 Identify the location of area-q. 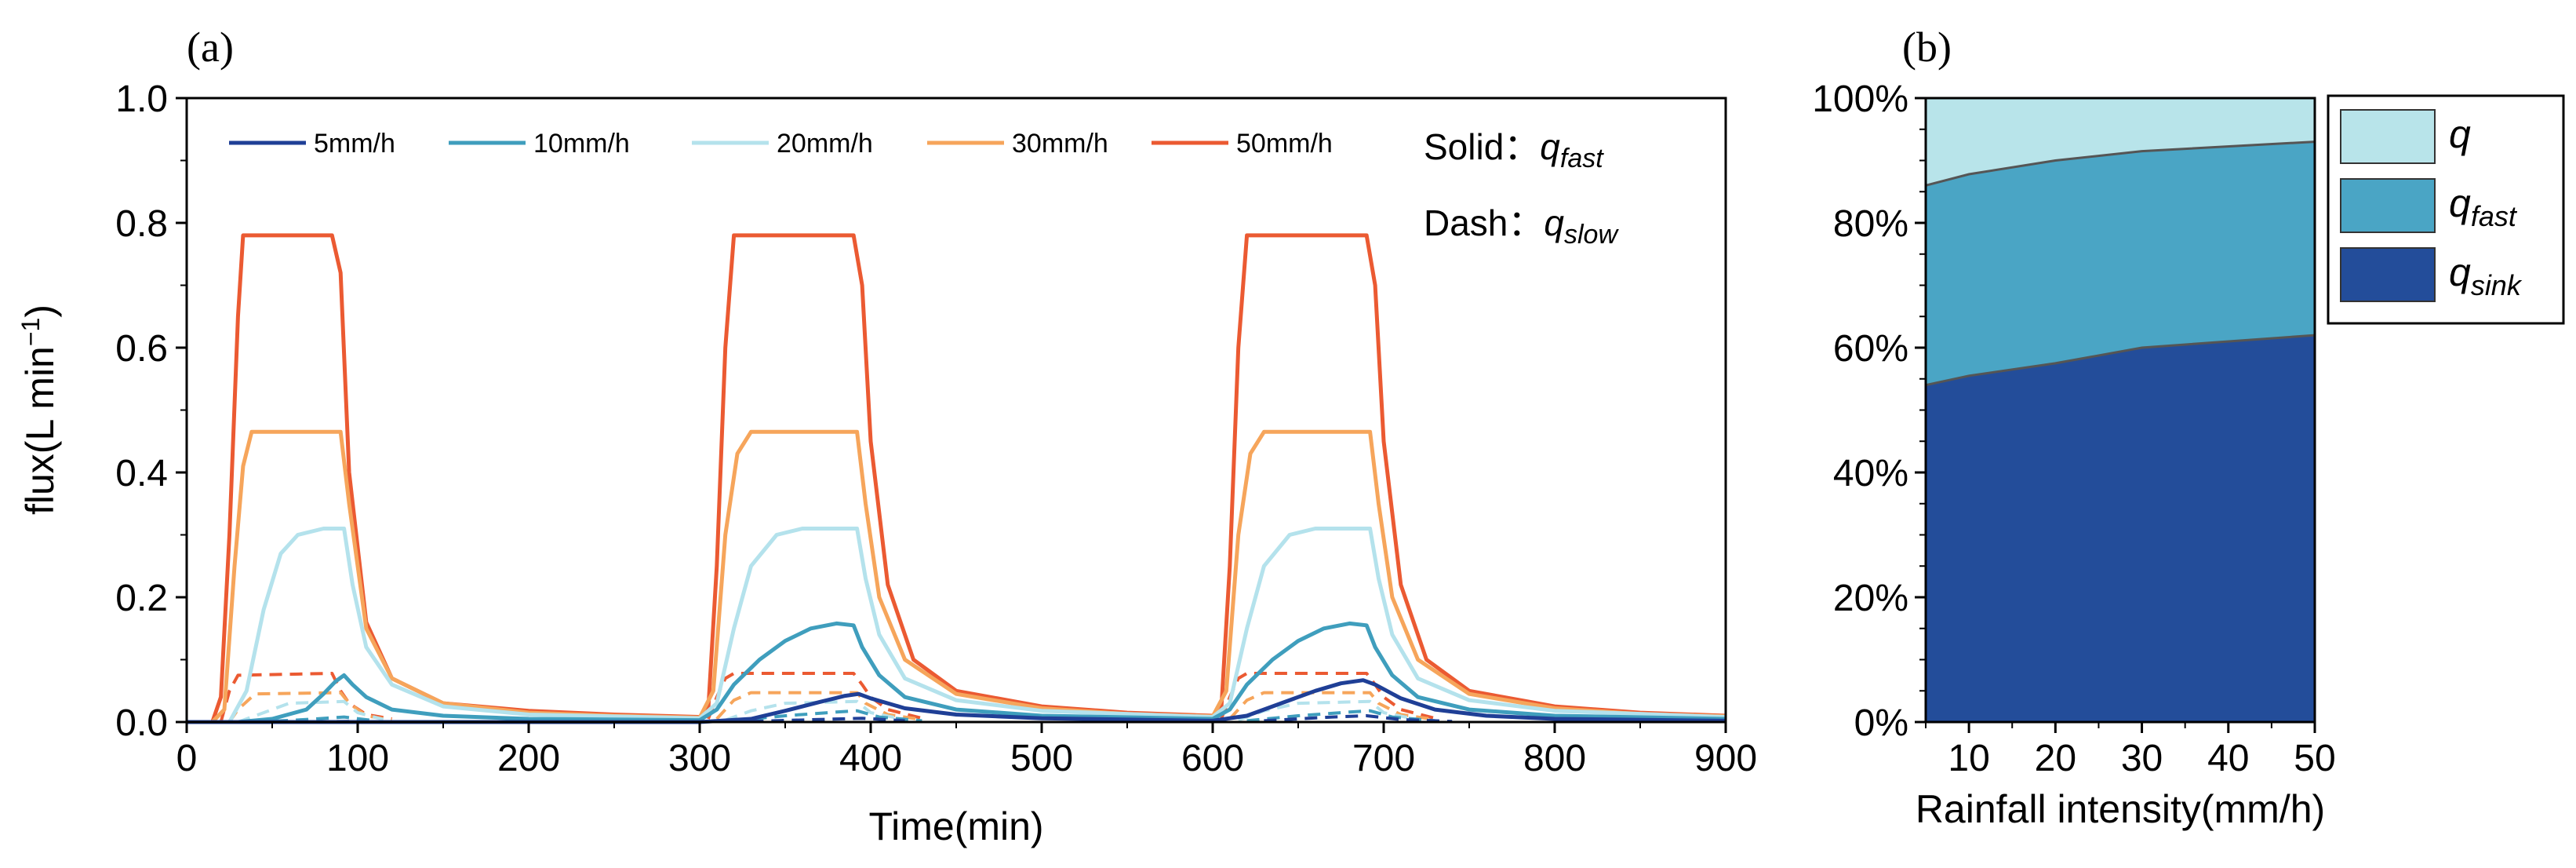
(2120, 142).